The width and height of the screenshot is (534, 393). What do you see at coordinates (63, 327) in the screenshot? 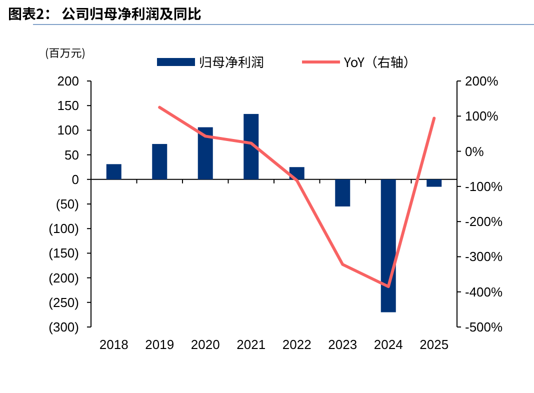
I see `y-tick-label: (300)` at bounding box center [63, 327].